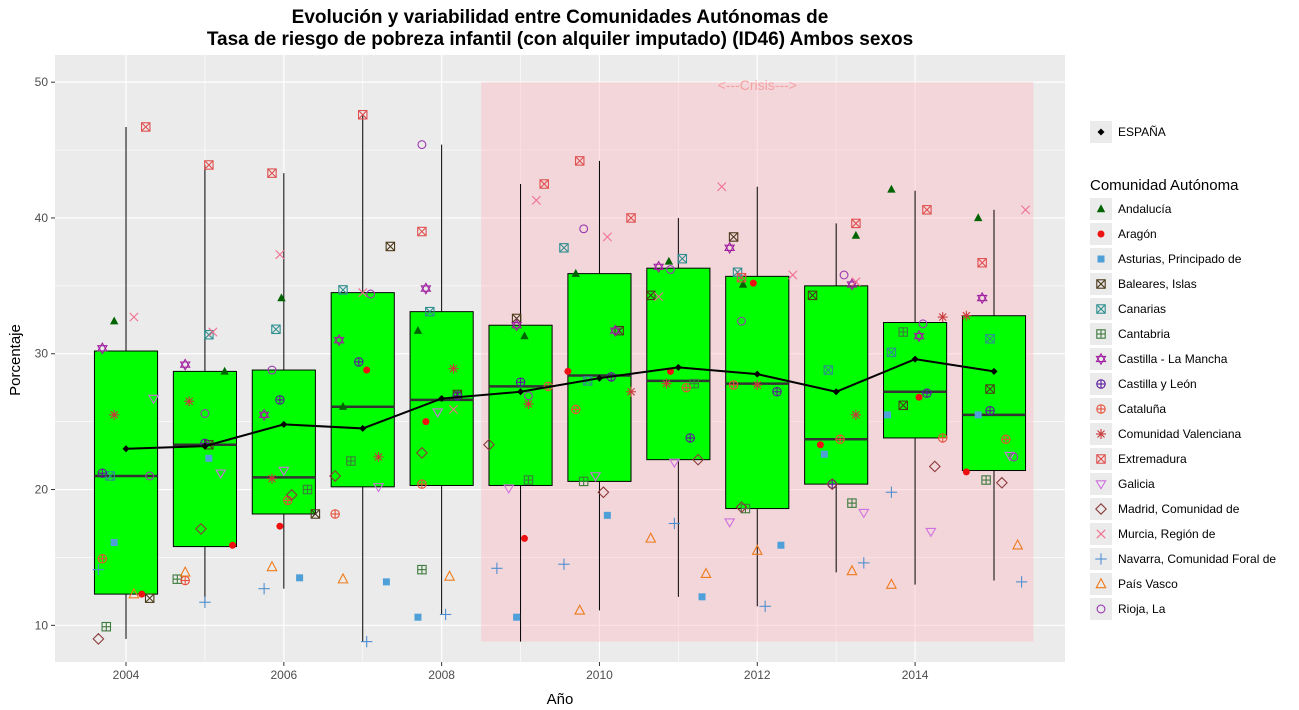 The image size is (1299, 710). What do you see at coordinates (741, 507) in the screenshot?
I see `point-madrid-comunidad-de` at bounding box center [741, 507].